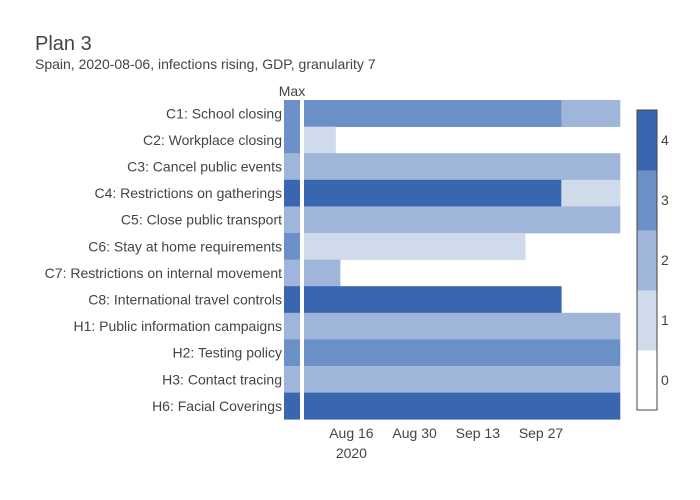 The width and height of the screenshot is (700, 500). I want to click on colorbar-tick-label: 1, so click(665, 320).